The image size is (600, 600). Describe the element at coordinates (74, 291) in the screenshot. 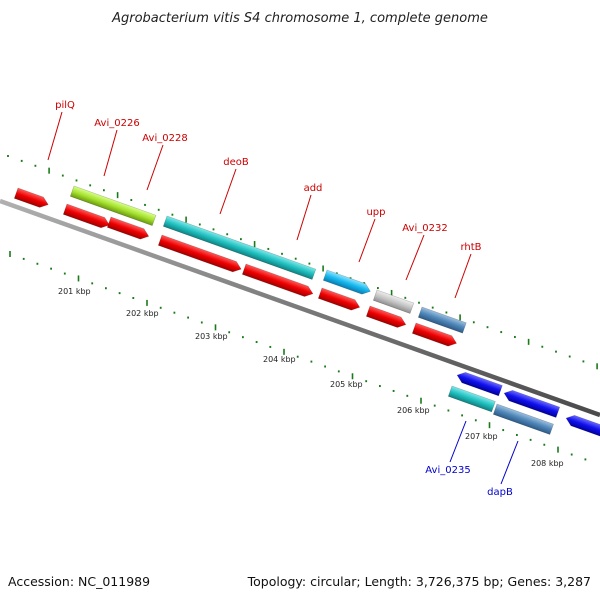

I see `tick-label-201: 201 kbp` at that location.